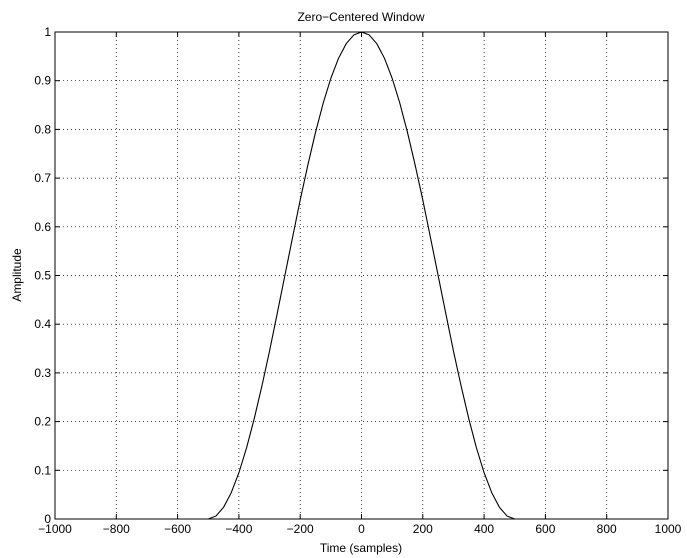  Describe the element at coordinates (300, 529) in the screenshot. I see `x-tick-label: −200` at that location.